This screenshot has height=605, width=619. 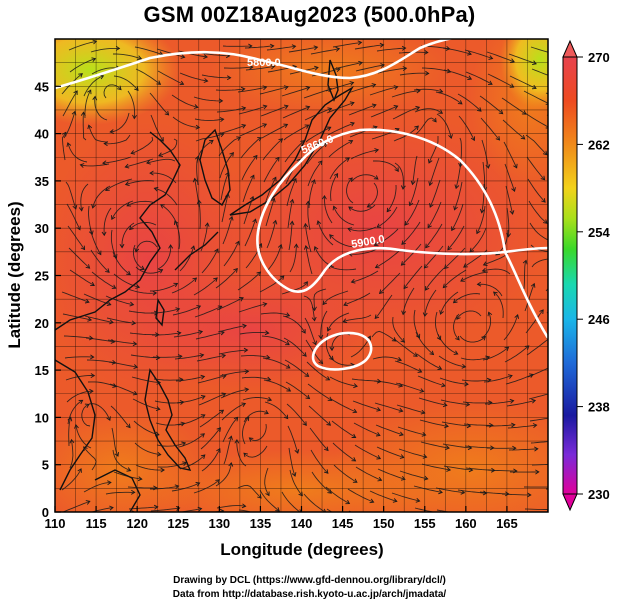 I want to click on y-axis-ticks: 0 5 10 15 20 25 30 35 40 45, so click(x=48, y=299).